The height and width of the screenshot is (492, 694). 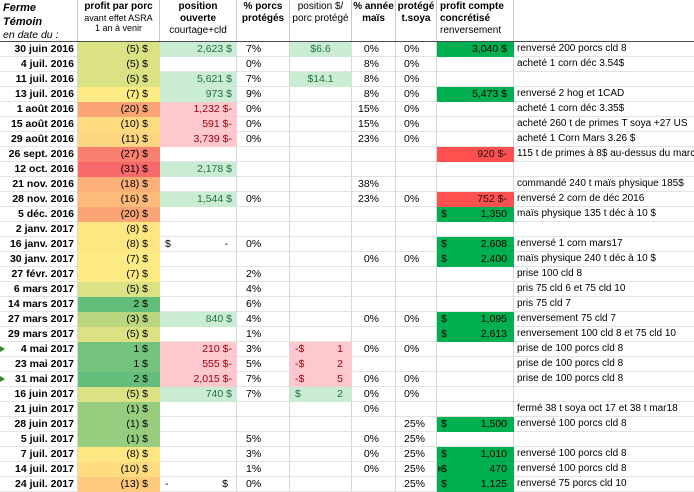 I want to click on header-soy-column: protégé t.soya, so click(x=416, y=20).